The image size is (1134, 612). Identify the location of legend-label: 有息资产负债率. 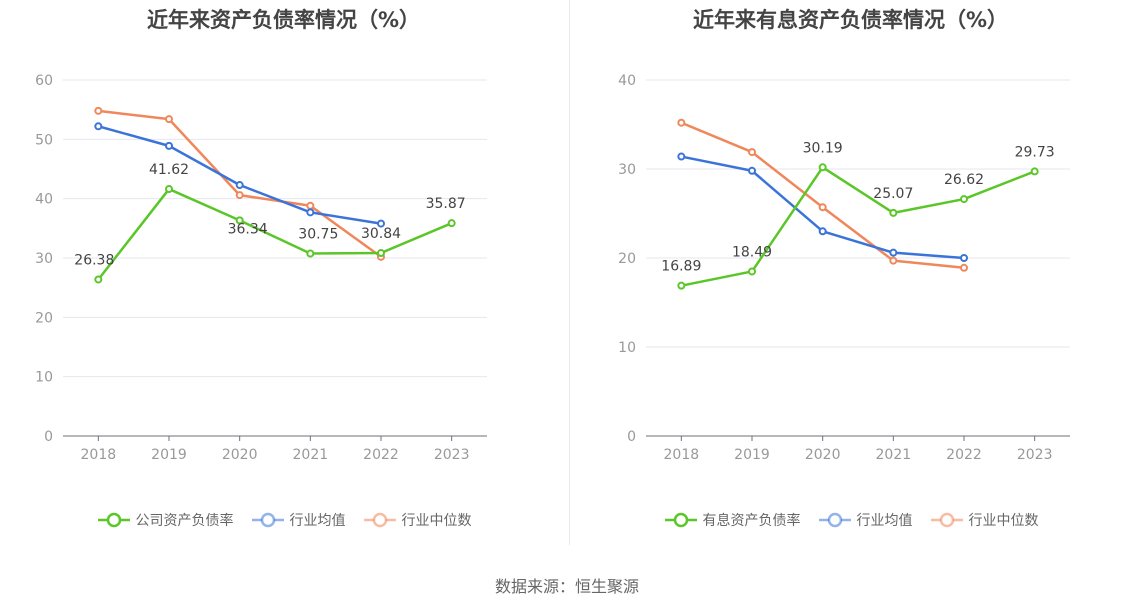
(751, 521).